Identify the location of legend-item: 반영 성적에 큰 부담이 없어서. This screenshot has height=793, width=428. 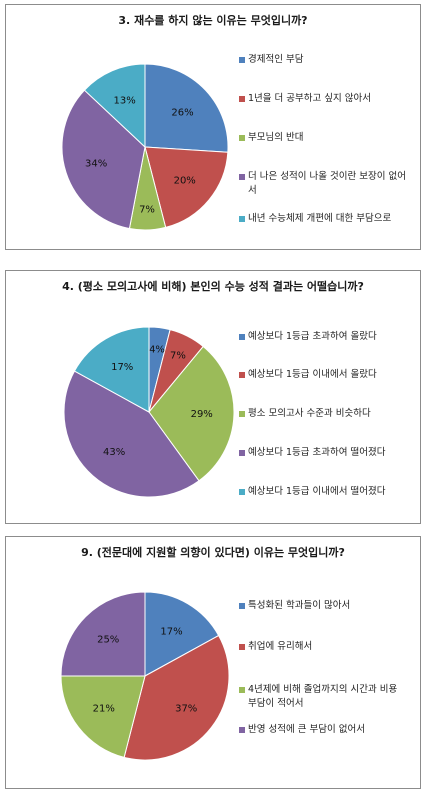
(329, 730).